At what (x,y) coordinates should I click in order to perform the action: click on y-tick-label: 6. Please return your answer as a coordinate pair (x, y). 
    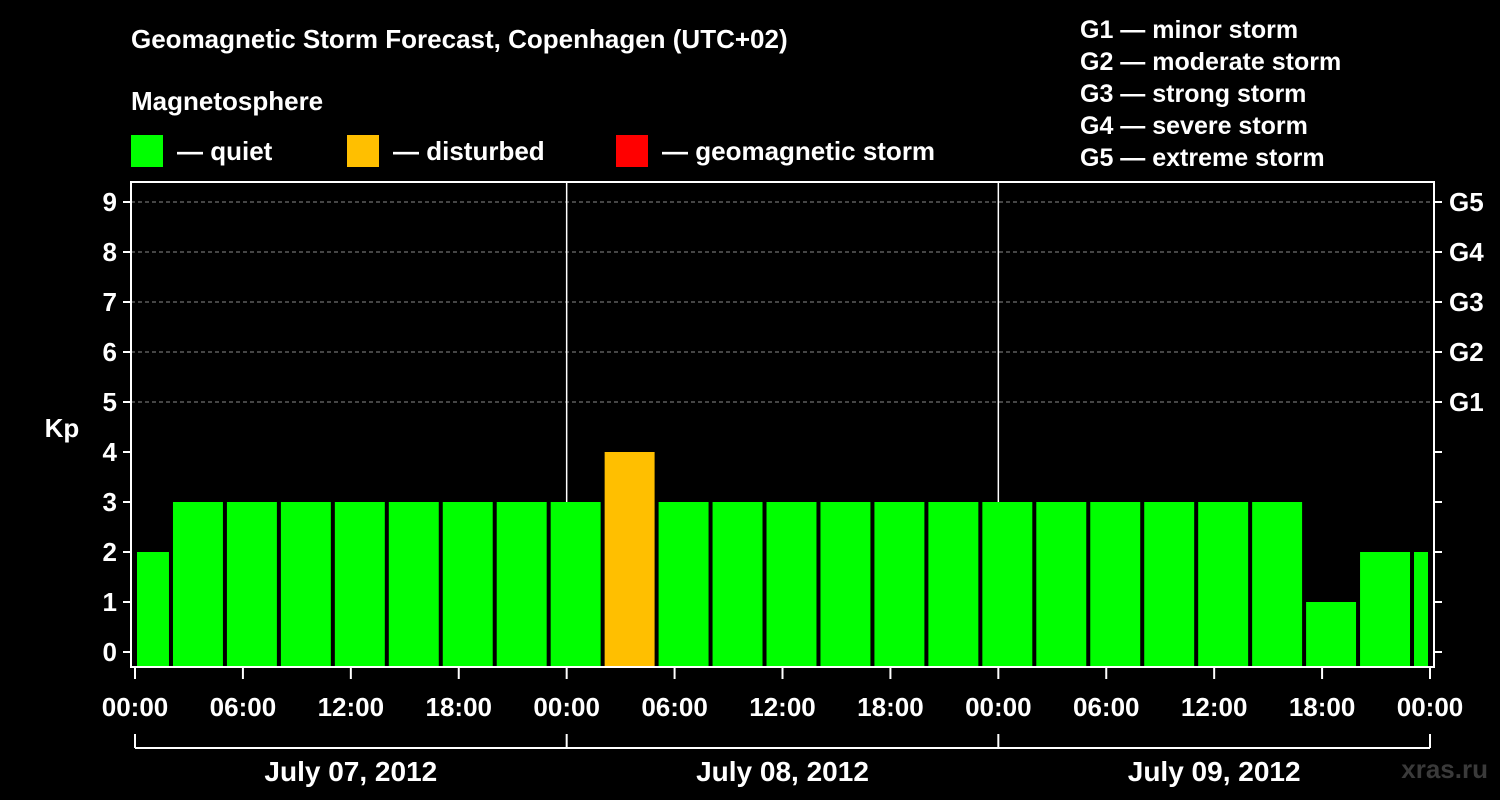
    Looking at the image, I should click on (110, 352).